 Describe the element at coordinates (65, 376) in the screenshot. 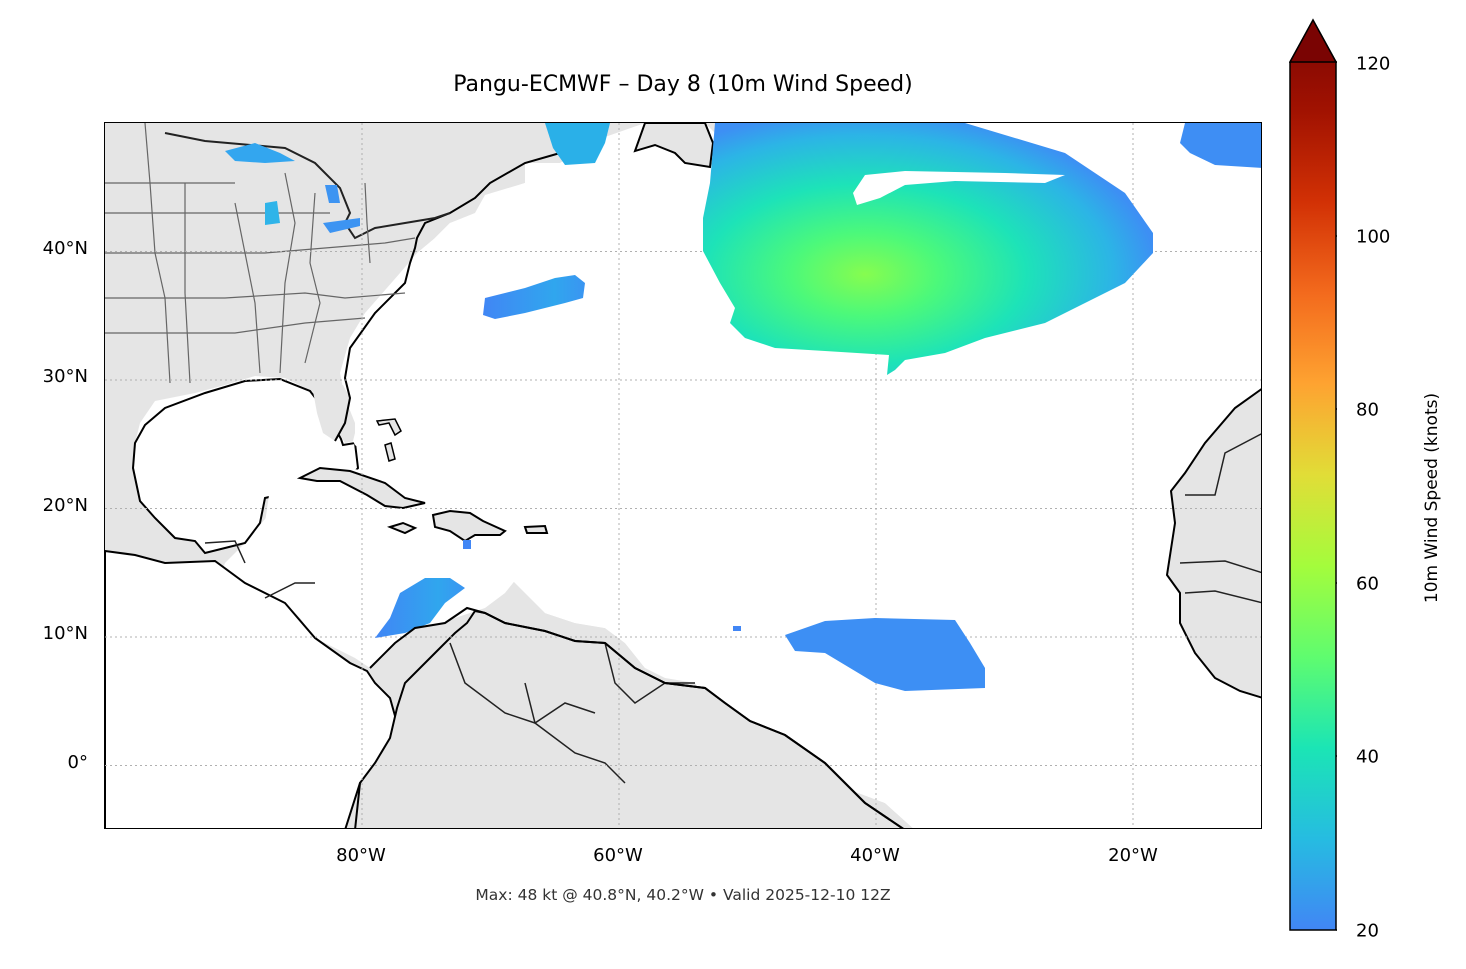

I see `y-tick-30n: 30°N` at that location.